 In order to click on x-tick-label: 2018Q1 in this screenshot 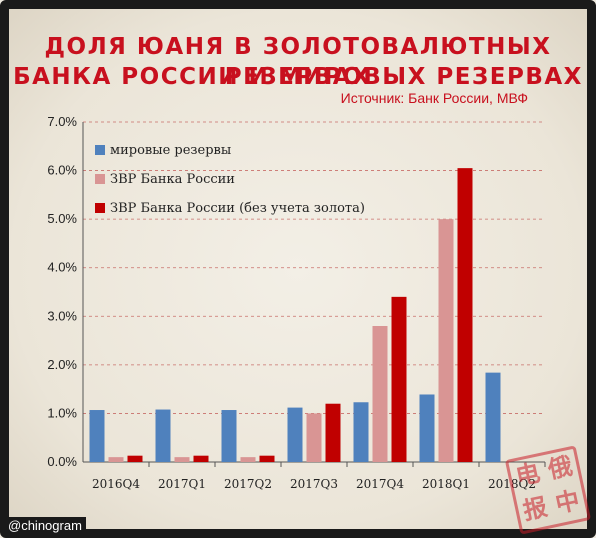, I will do `click(446, 484)`.